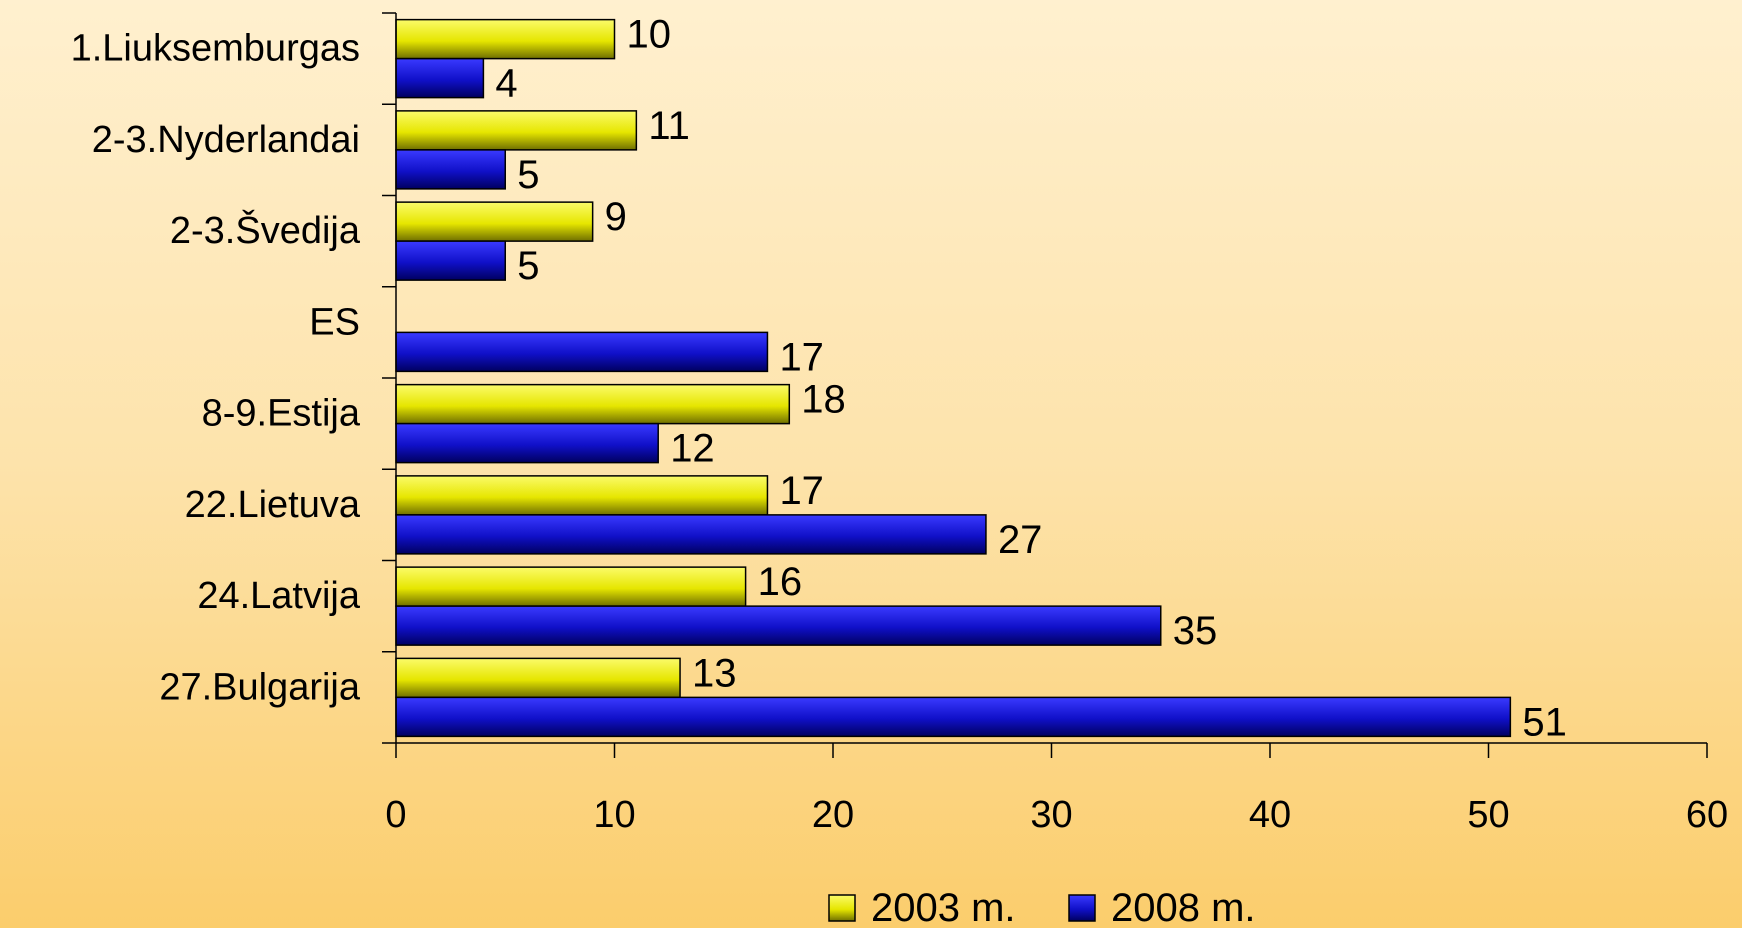 The height and width of the screenshot is (928, 1742). What do you see at coordinates (395, 815) in the screenshot?
I see `x-tick-label: 0` at bounding box center [395, 815].